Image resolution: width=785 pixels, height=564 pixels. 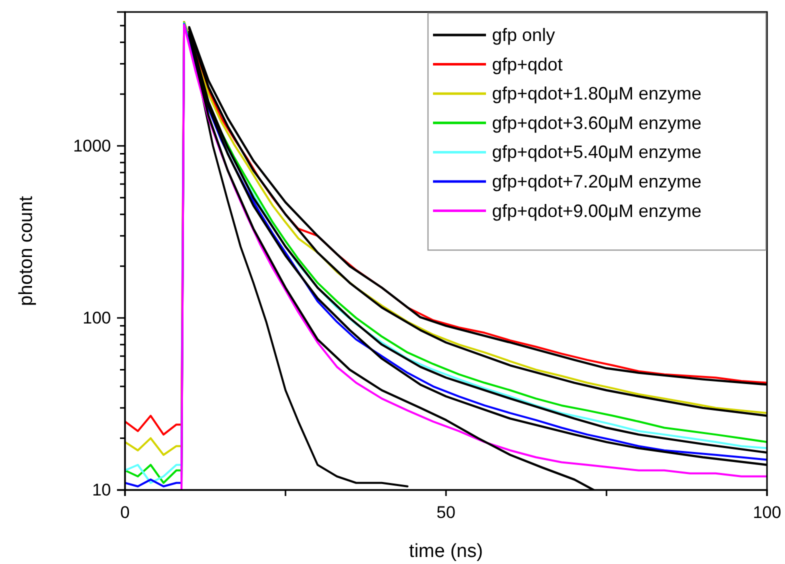 What do you see at coordinates (597, 182) in the screenshot?
I see `legend-label: gfp+qdot+7.20μM enzyme` at bounding box center [597, 182].